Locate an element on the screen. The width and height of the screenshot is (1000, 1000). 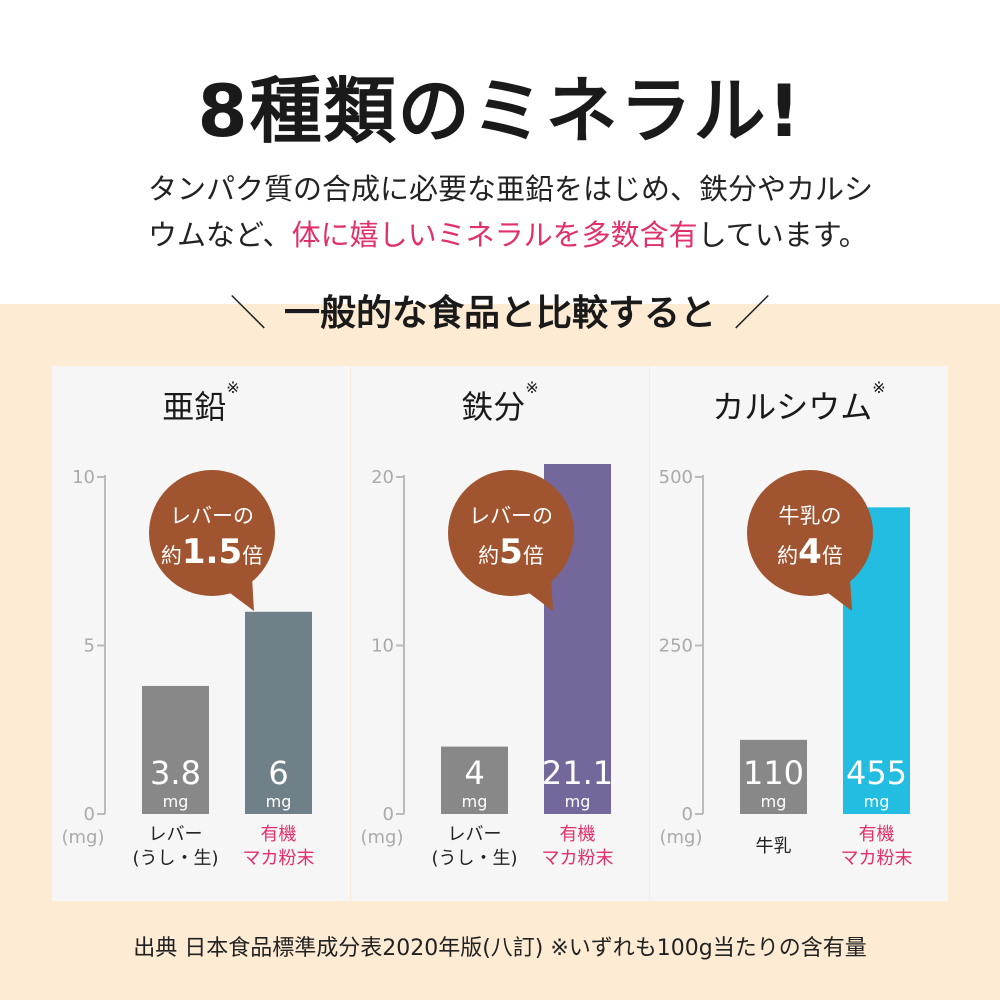
chart-title-text: 鉄分 is located at coordinates (493, 407).